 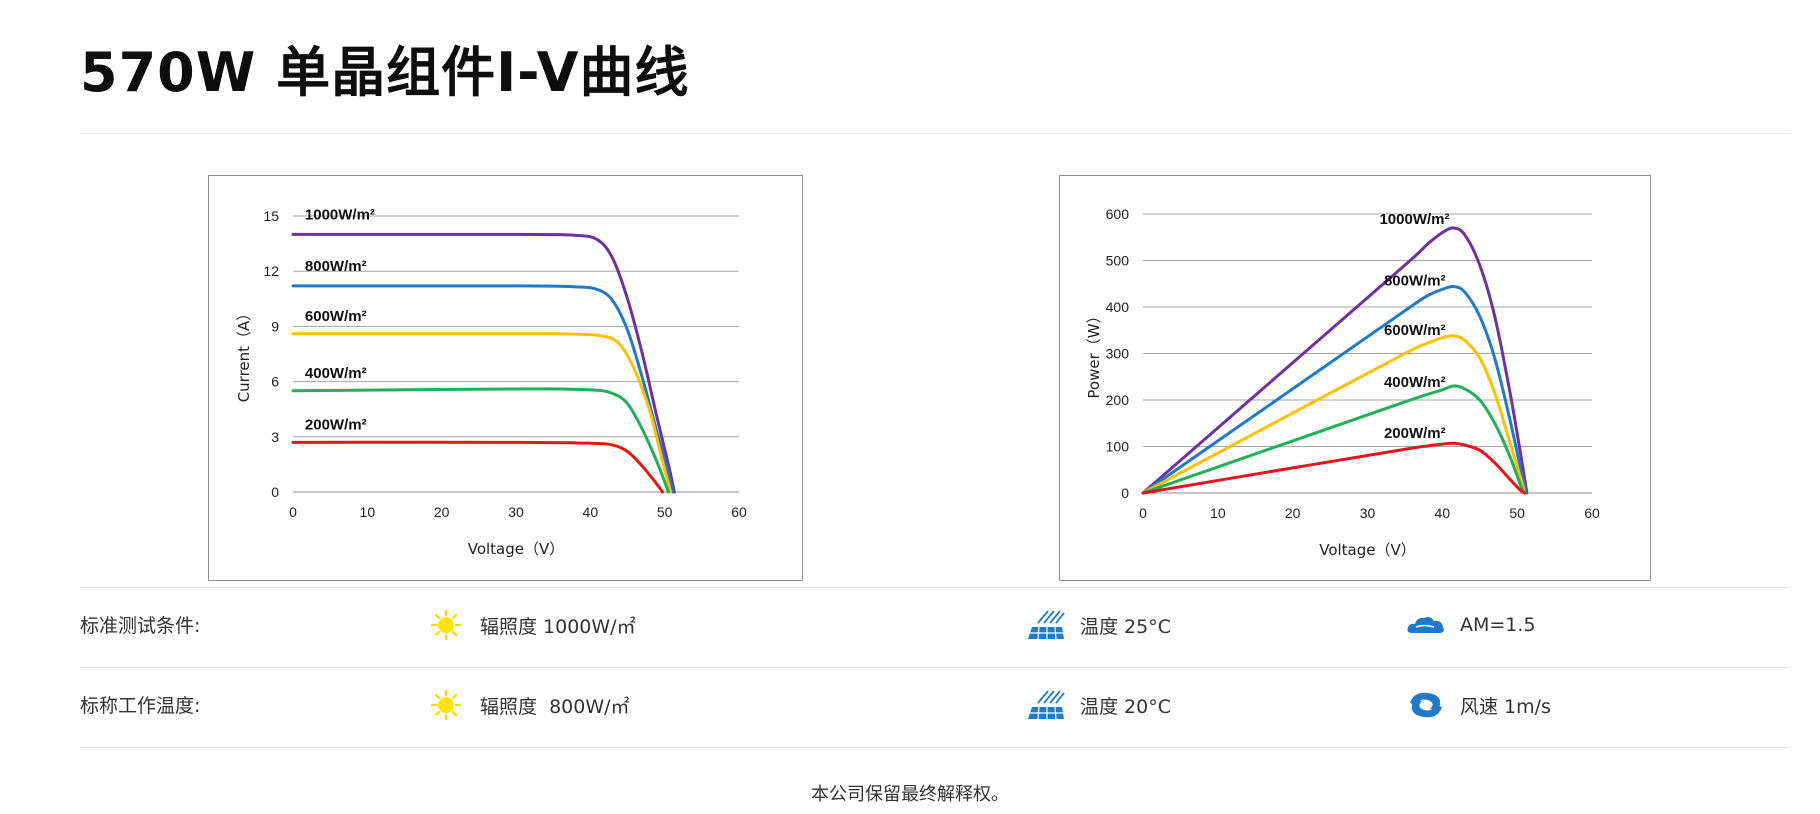 I want to click on row-label: 标准测试条件:, so click(x=140, y=626).